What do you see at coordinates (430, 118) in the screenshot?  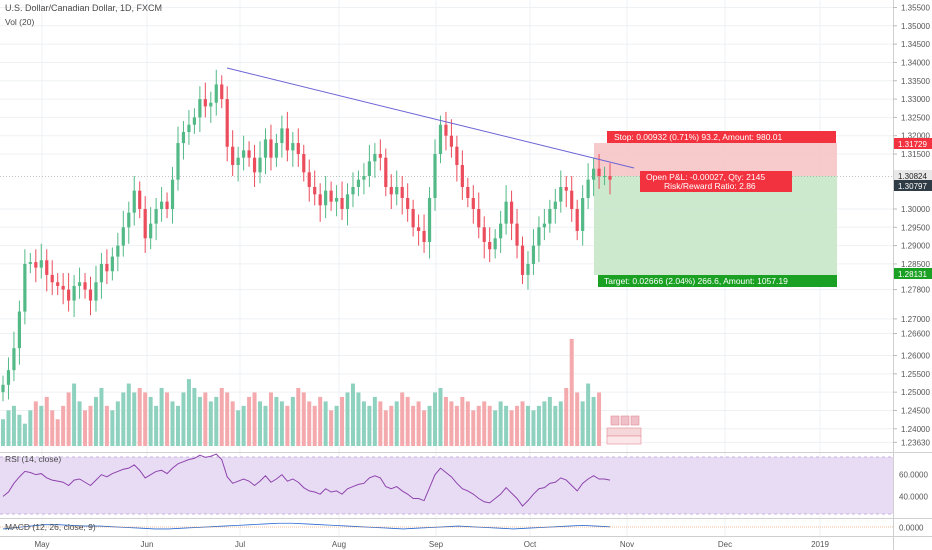 I see `trendline` at bounding box center [430, 118].